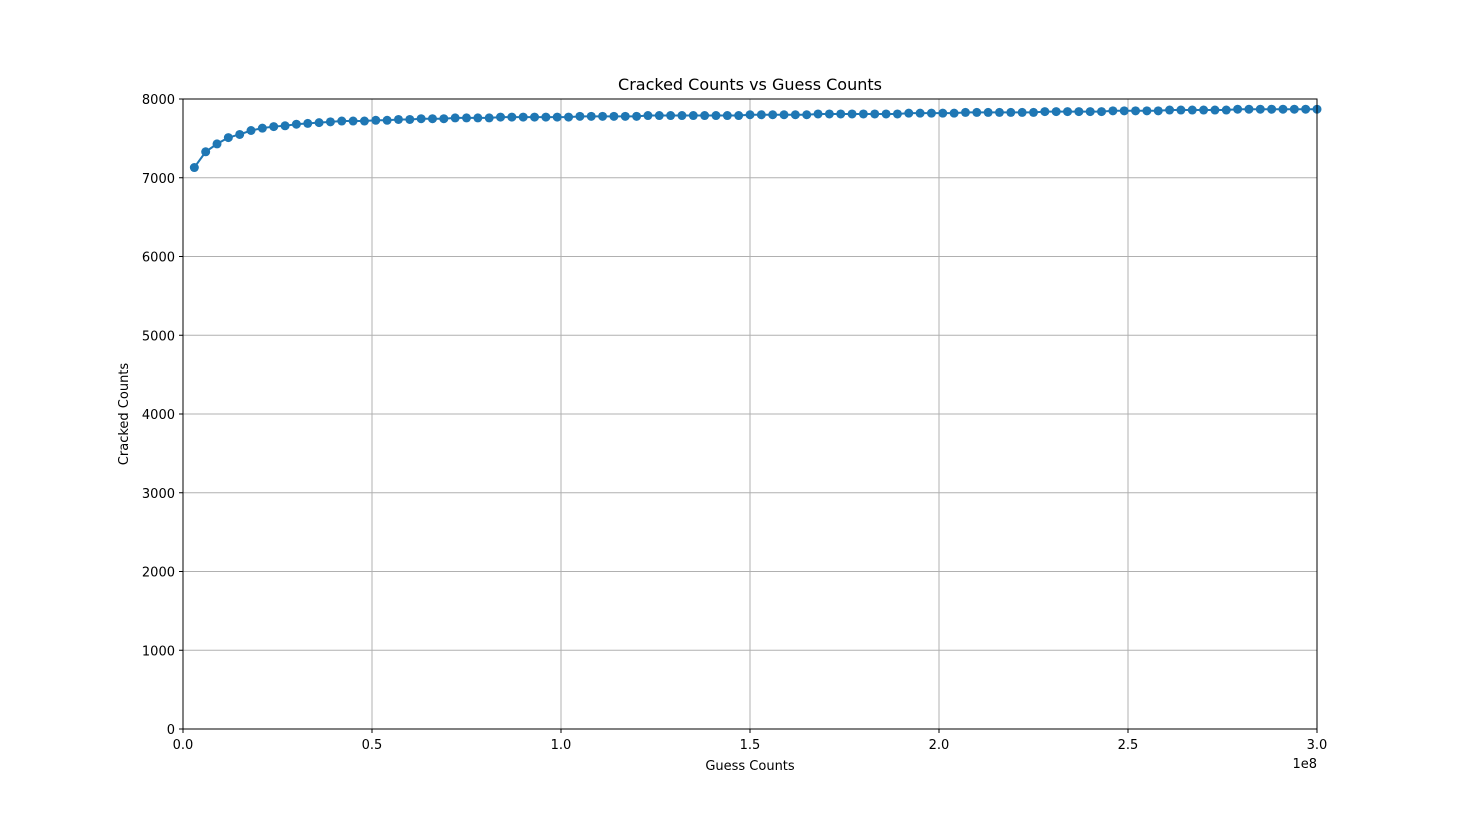  What do you see at coordinates (183, 745) in the screenshot?
I see `x-tick-label: 0.0` at bounding box center [183, 745].